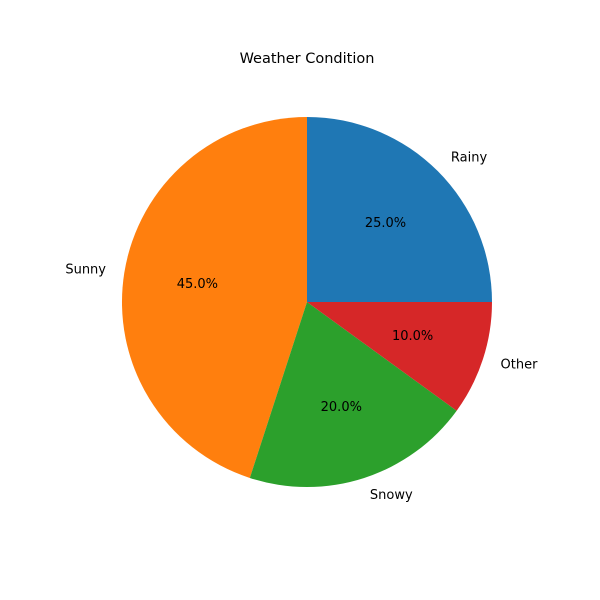 This screenshot has width=600, height=600. What do you see at coordinates (341, 407) in the screenshot?
I see `slice-percent-snowy: 20.0%` at bounding box center [341, 407].